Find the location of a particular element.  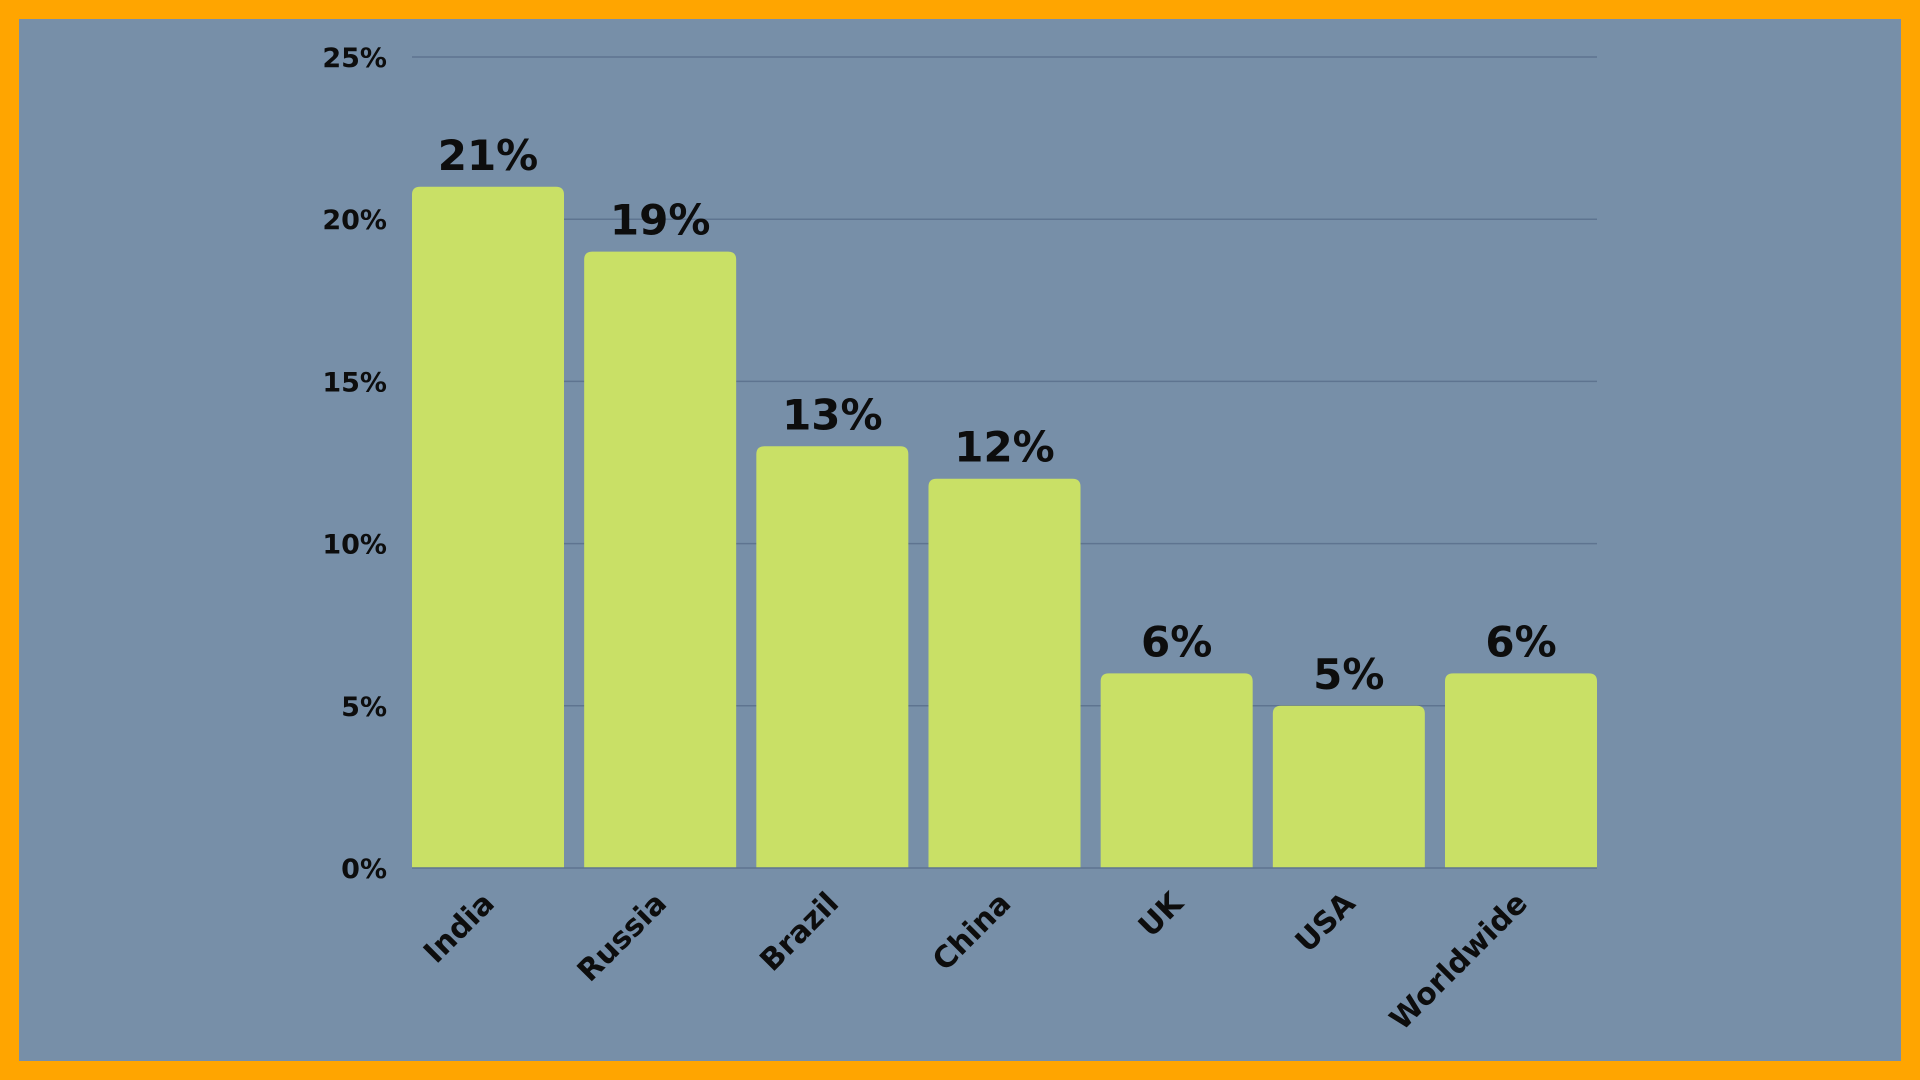

x-tick-label: Russia is located at coordinates (622, 937).